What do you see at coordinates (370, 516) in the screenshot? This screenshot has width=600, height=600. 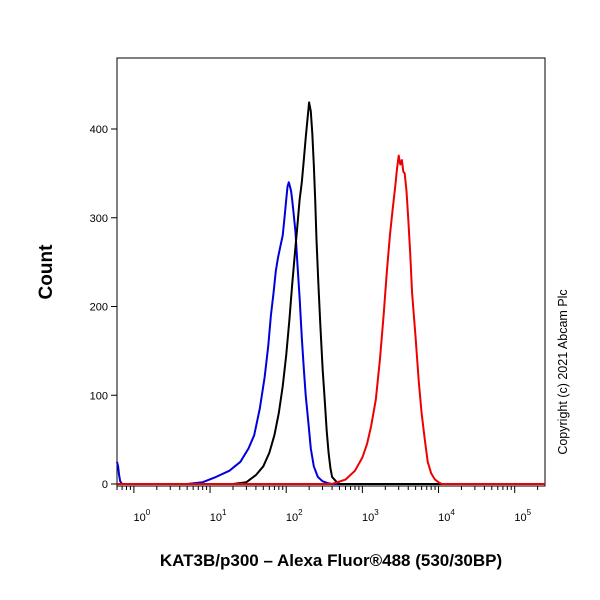 I see `x-tick-label: 10³` at bounding box center [370, 516].